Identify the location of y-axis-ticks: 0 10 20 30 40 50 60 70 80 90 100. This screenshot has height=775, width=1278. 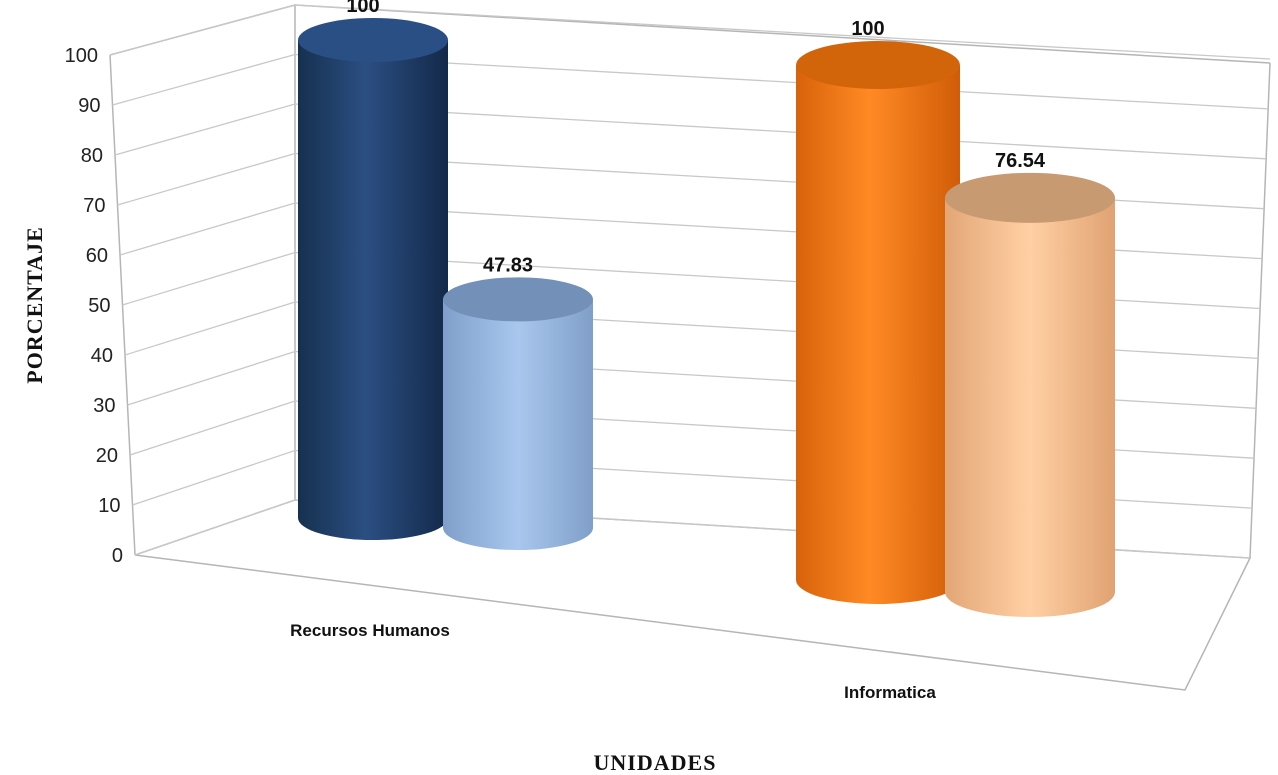
(94, 306).